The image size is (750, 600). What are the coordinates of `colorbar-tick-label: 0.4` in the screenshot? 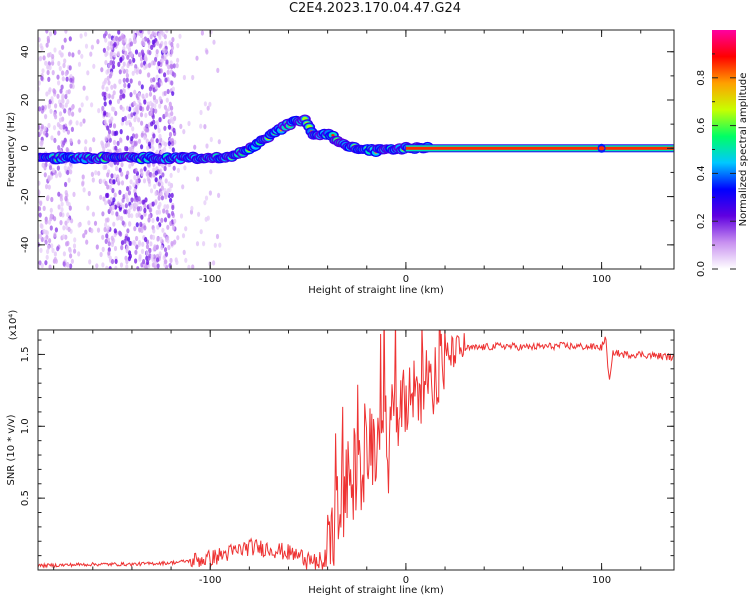 It's located at (701, 173).